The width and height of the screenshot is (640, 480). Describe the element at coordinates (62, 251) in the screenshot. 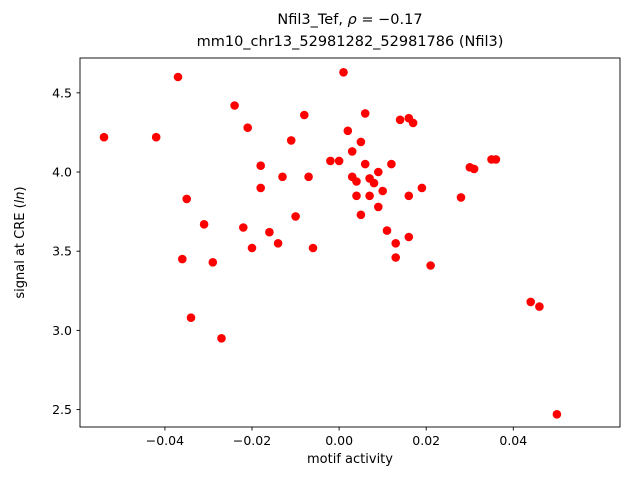

I see `y-tick-label: 3.5` at that location.